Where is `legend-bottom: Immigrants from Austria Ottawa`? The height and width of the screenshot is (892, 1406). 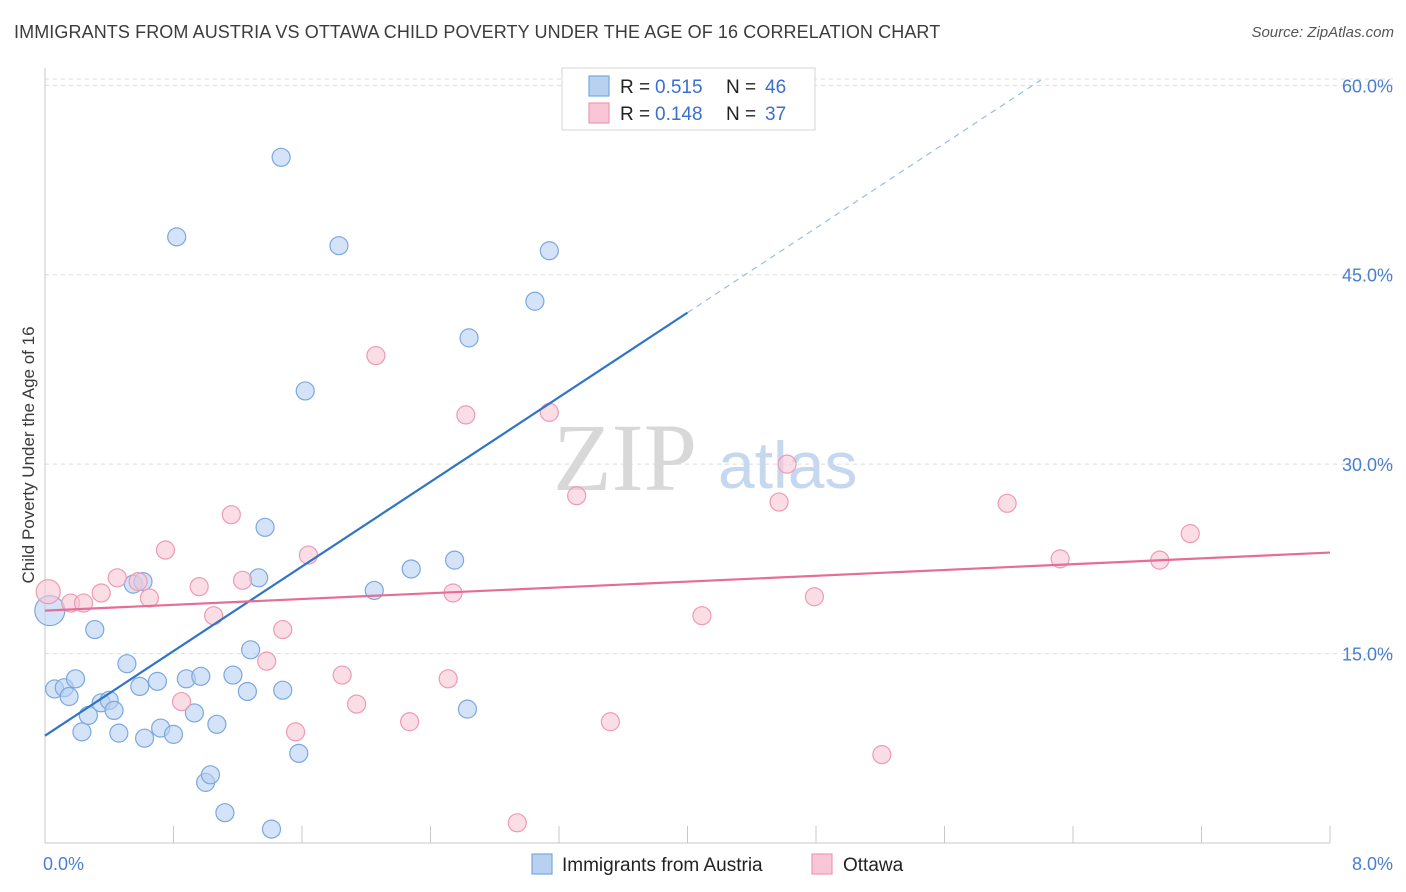
legend-bottom: Immigrants from Austria Ottawa is located at coordinates (717, 864).